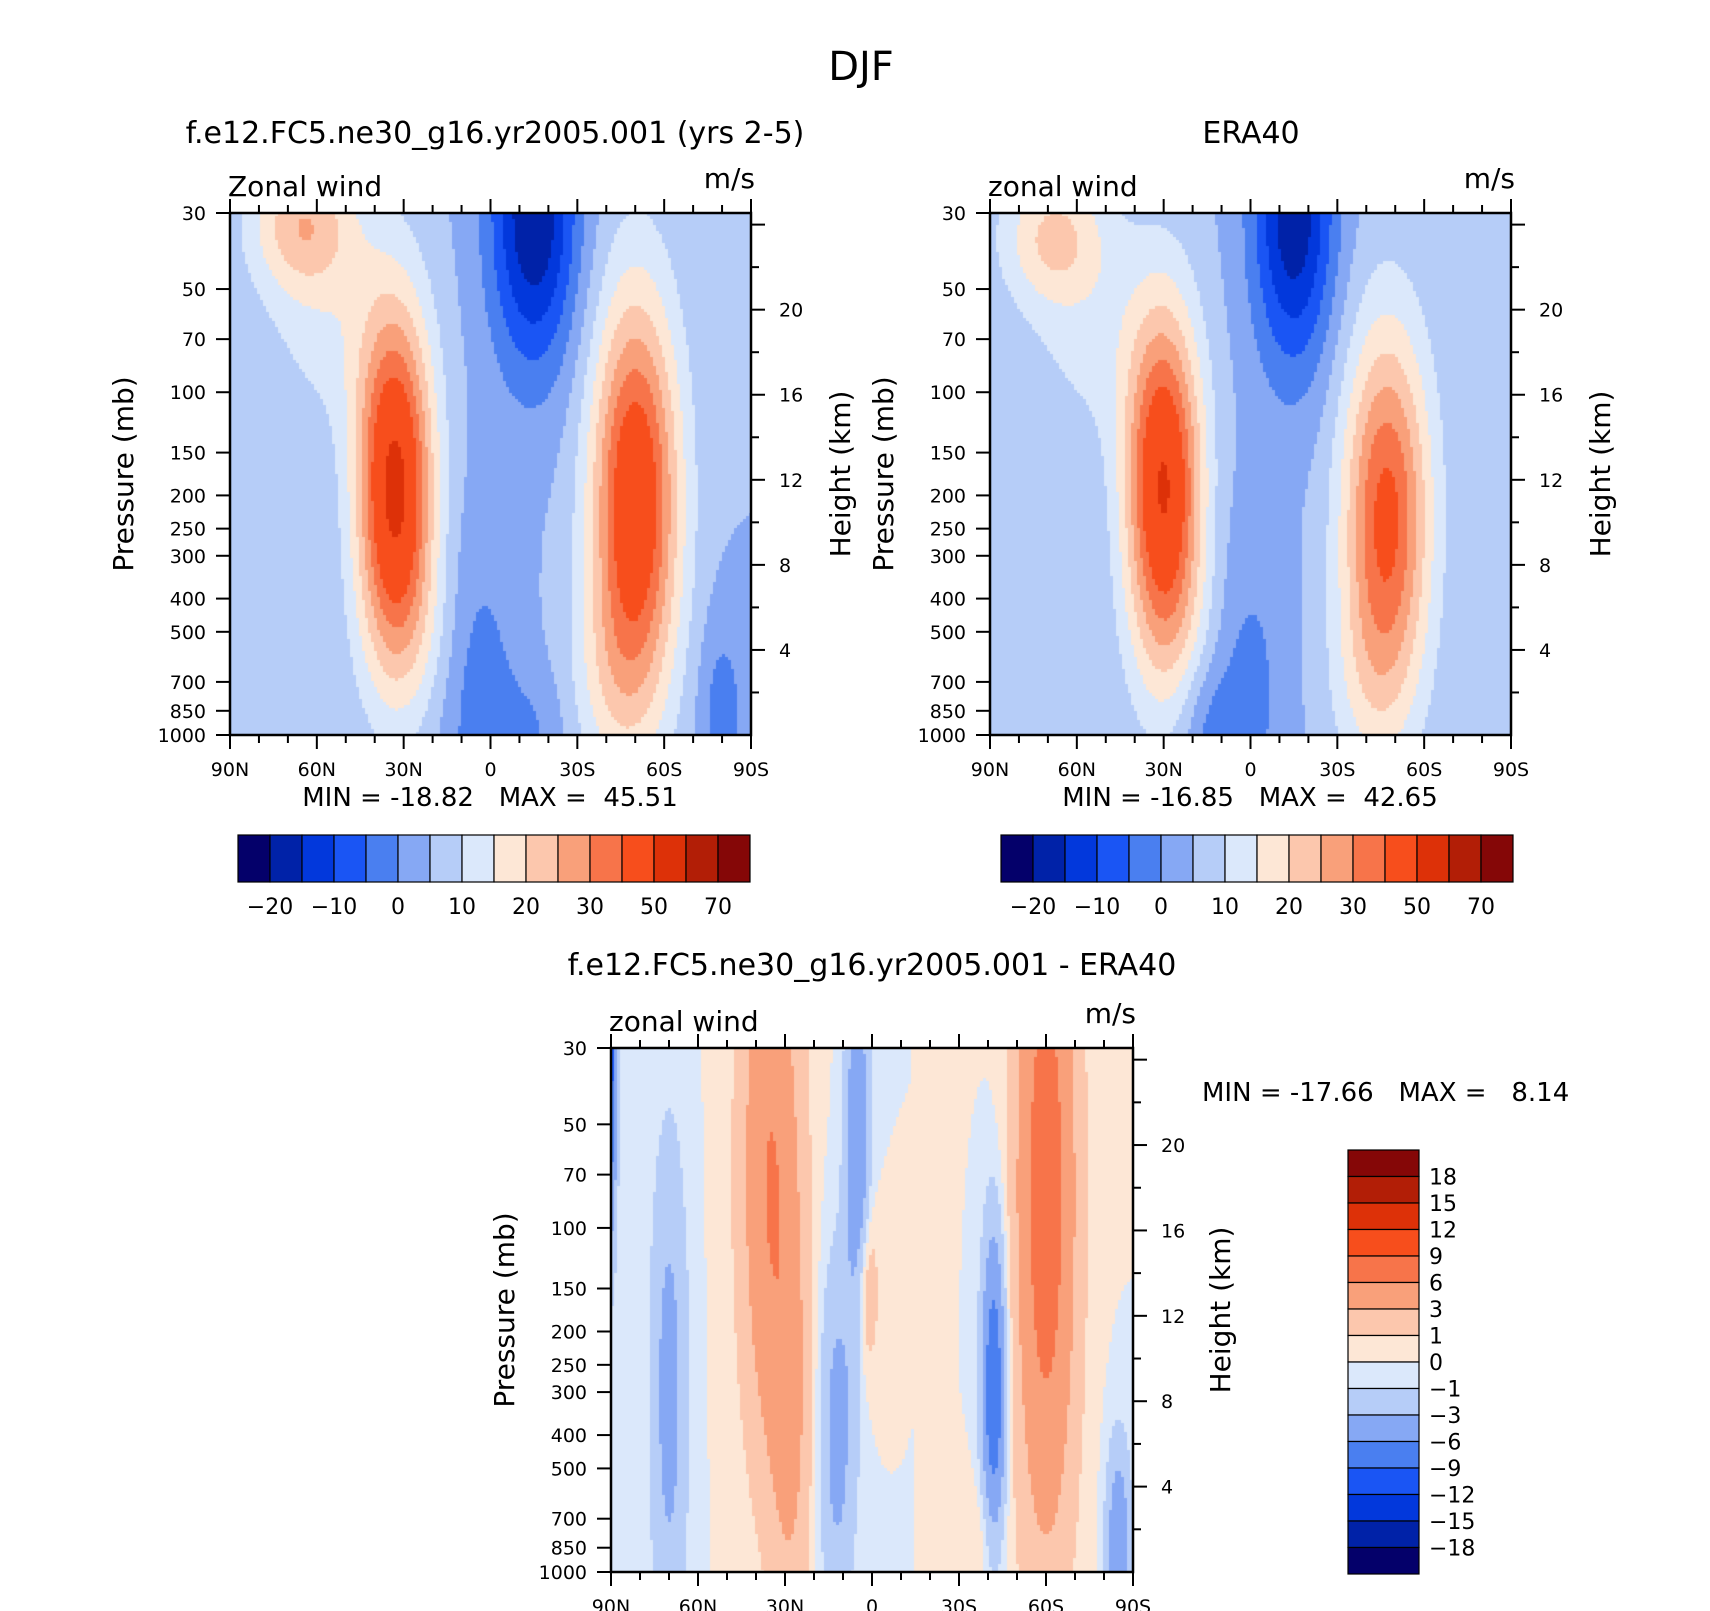 The width and height of the screenshot is (1710, 1611). I want to click on panel-era40-field, so click(1250, 474).